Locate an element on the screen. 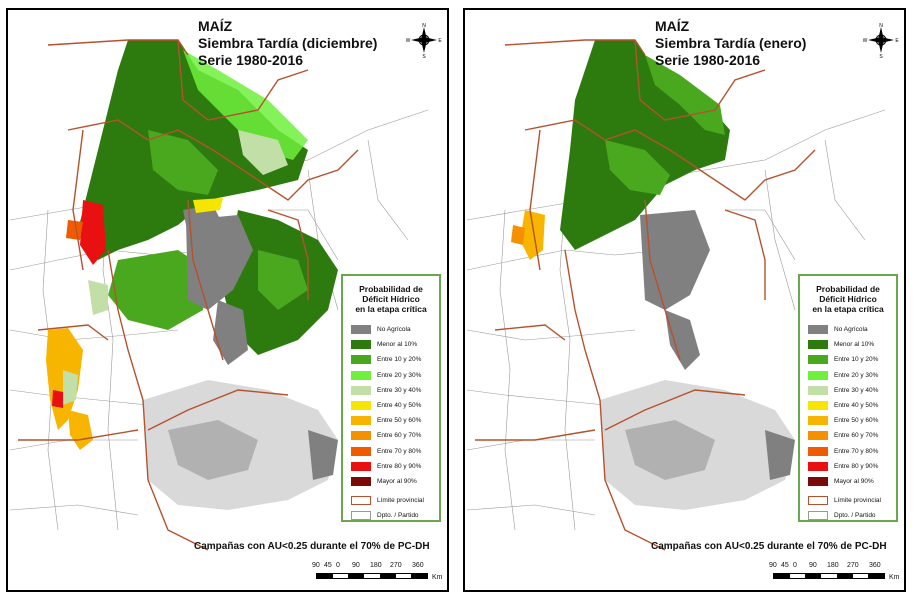 The height and width of the screenshot is (602, 920). legend-item: Menor al 10% is located at coordinates (391, 344).